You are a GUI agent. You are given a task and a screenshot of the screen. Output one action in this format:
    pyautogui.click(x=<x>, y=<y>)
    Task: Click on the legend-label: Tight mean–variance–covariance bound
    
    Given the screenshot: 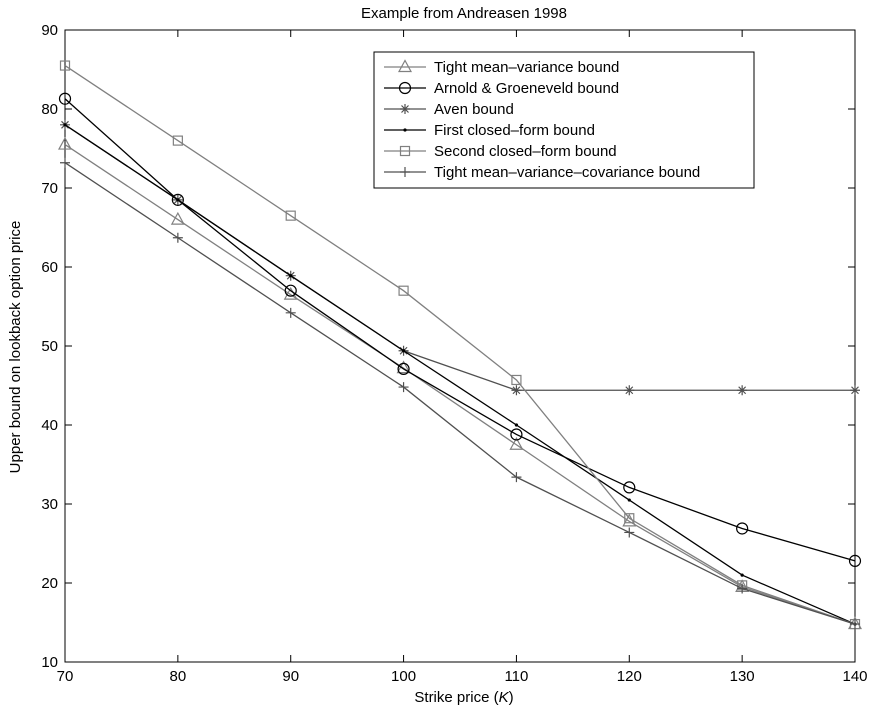 What is the action you would take?
    pyautogui.click(x=567, y=172)
    